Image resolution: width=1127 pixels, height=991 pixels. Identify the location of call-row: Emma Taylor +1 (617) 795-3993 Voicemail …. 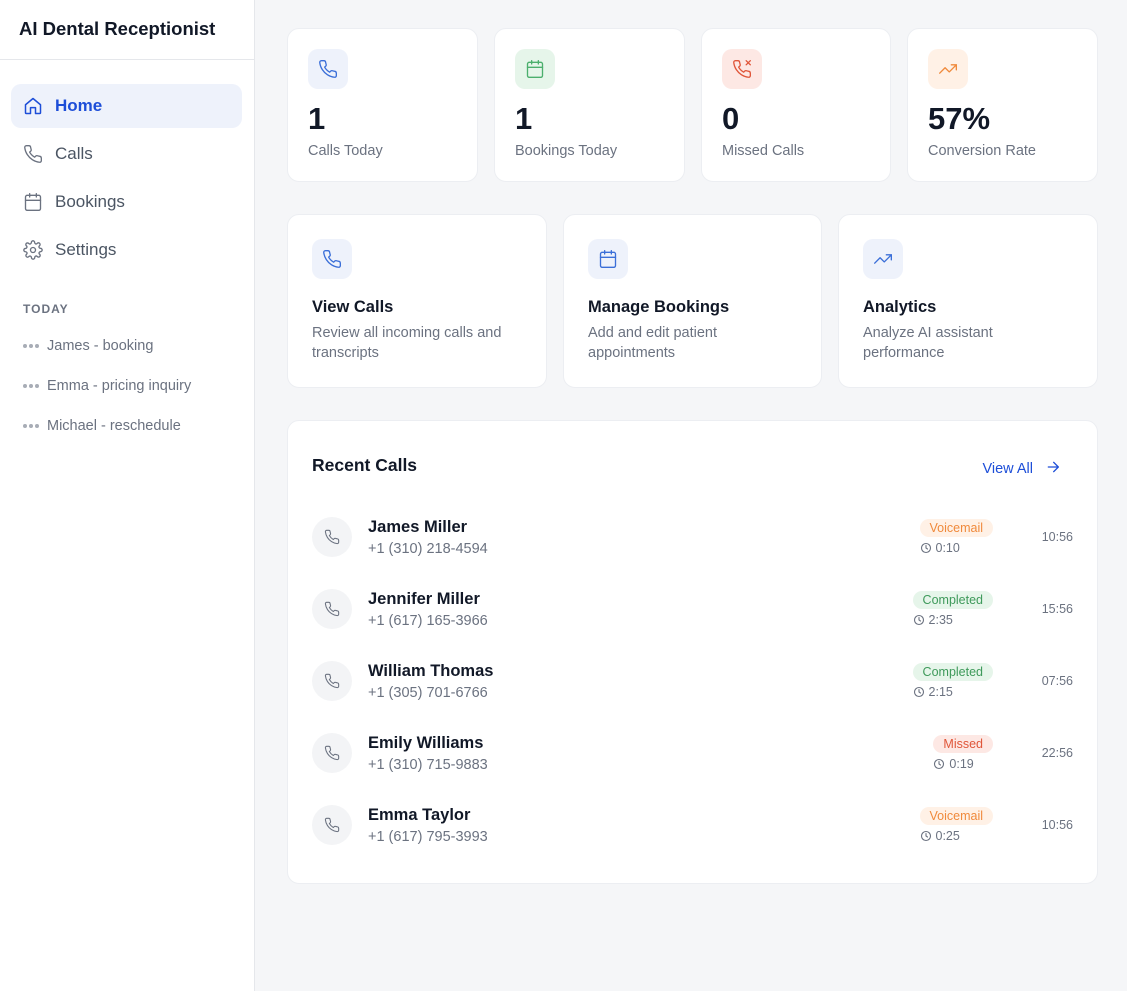
(692, 835).